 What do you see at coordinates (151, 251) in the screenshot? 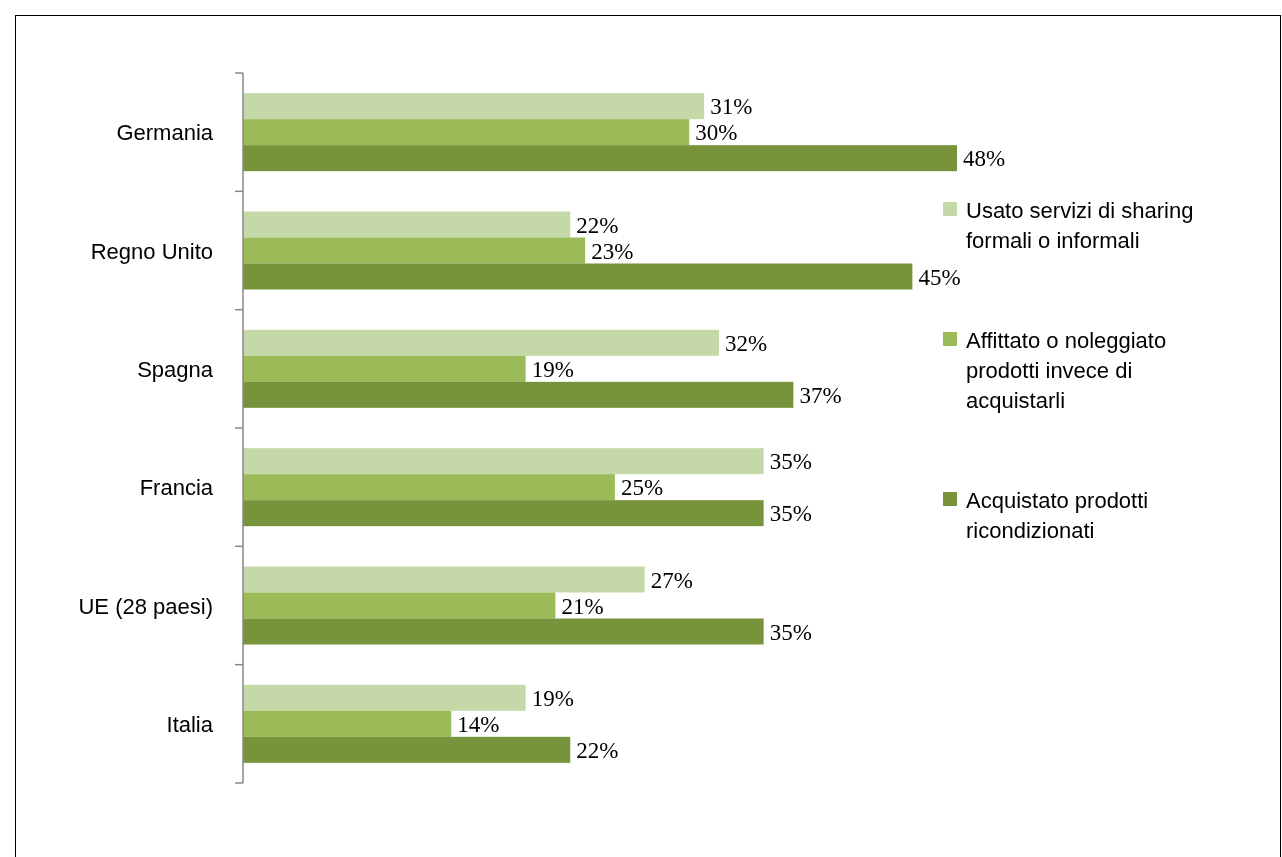
I see `y-tick-label: Regno Unito` at bounding box center [151, 251].